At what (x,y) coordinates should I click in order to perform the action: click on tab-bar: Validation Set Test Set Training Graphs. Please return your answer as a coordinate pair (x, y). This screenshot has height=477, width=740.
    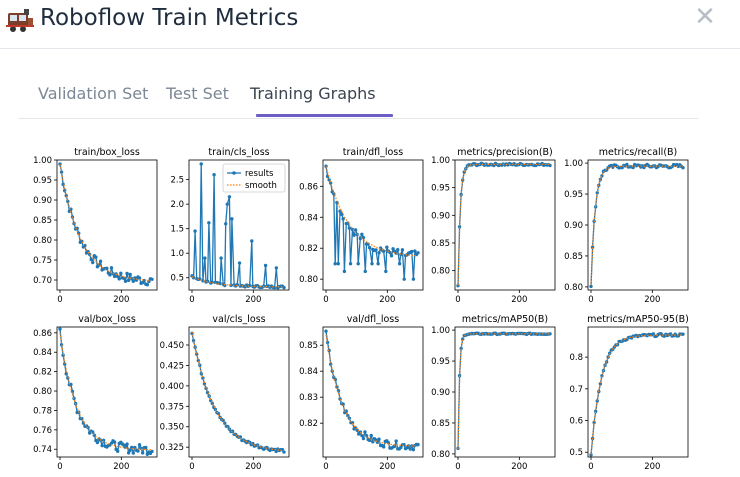
    Looking at the image, I should click on (358, 97).